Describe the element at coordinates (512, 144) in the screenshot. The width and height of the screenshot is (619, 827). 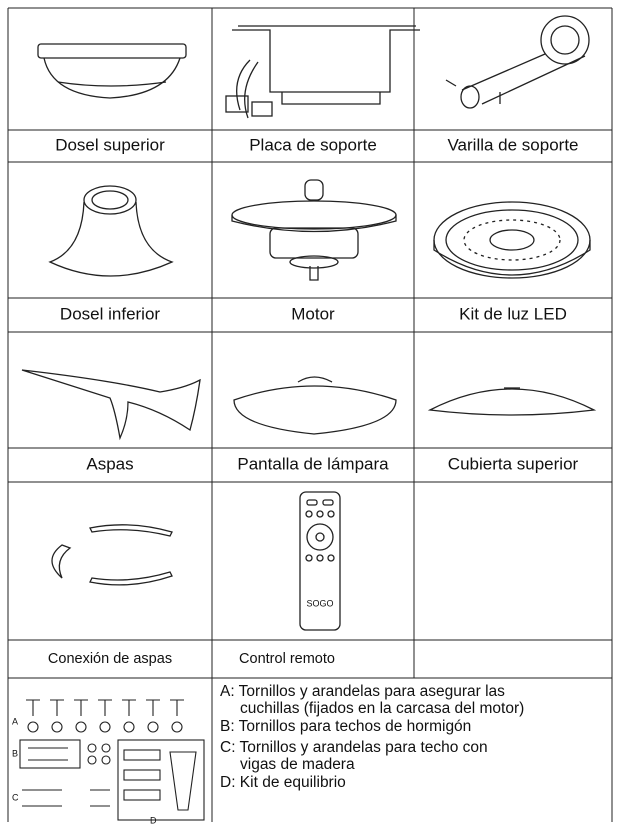
I see `part-label: Varilla de soporte` at that location.